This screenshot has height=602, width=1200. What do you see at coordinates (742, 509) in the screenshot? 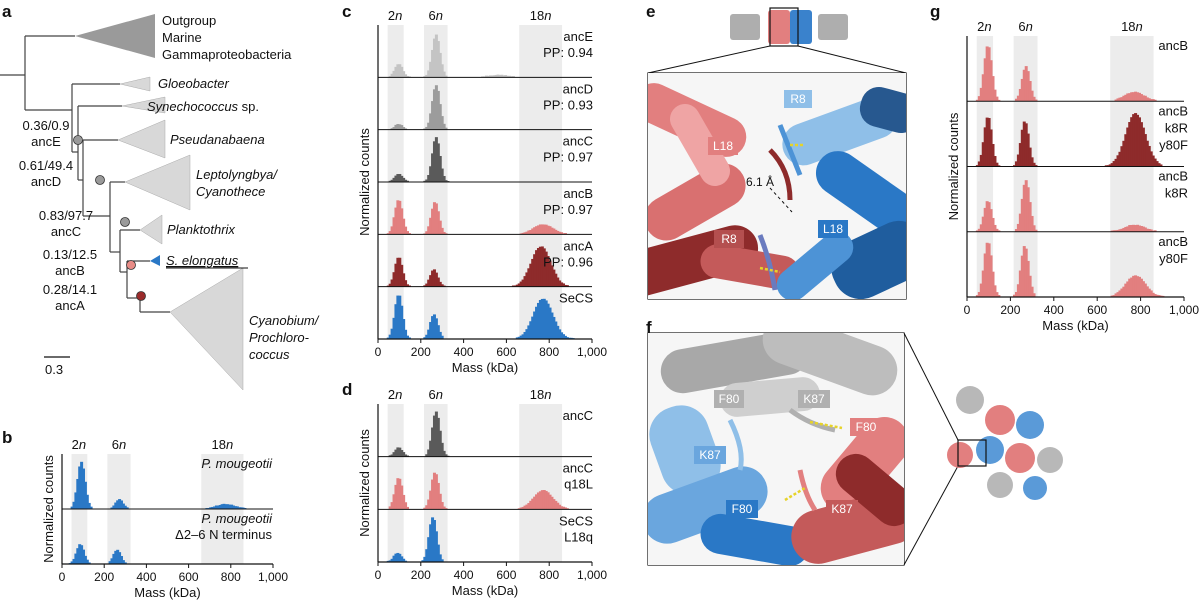
I see `f-label-F80-bottom: F80` at bounding box center [742, 509].